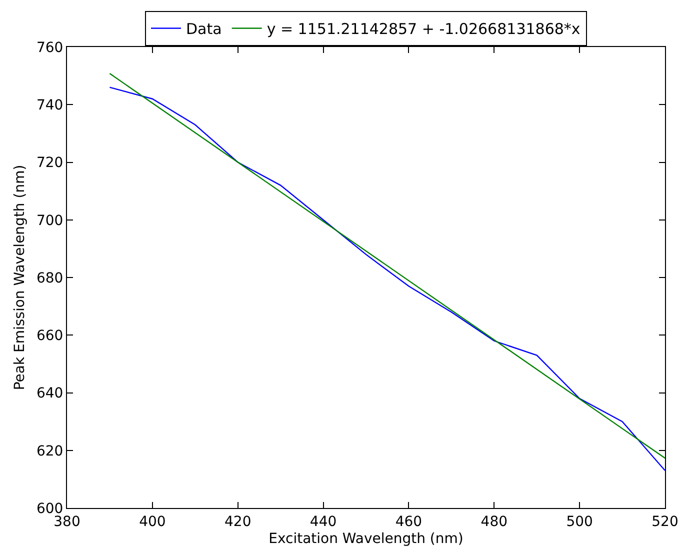  Describe the element at coordinates (366, 539) in the screenshot. I see `x-axis-title: Excitation Wavelength (nm)` at that location.